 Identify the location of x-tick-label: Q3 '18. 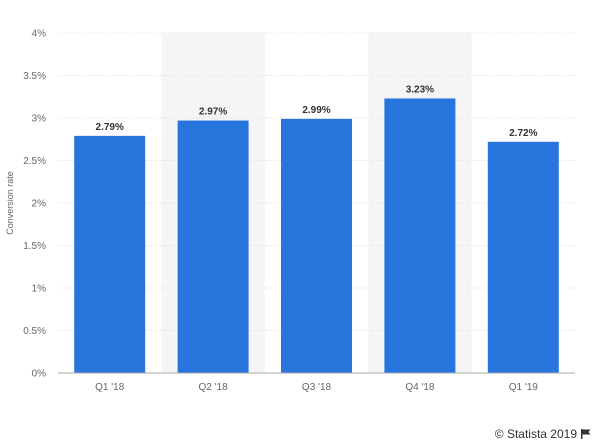
(317, 387).